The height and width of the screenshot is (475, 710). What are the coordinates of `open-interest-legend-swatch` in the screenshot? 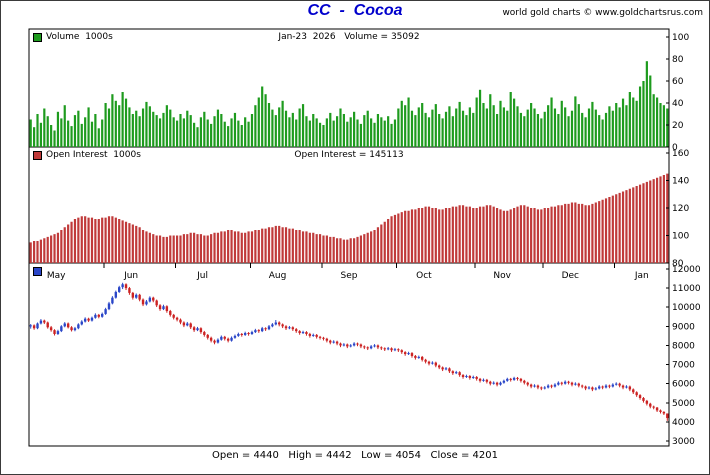 It's located at (37, 155).